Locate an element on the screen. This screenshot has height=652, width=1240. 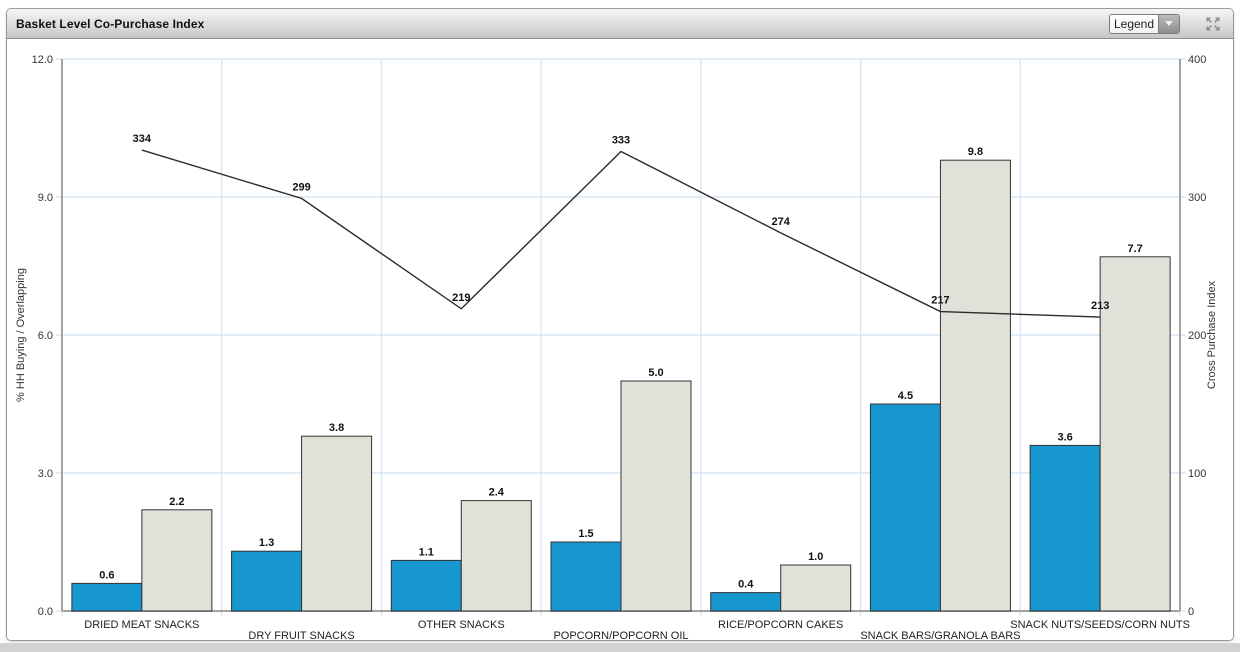
left-axis-tick-label: 0.0 is located at coordinates (45, 612).